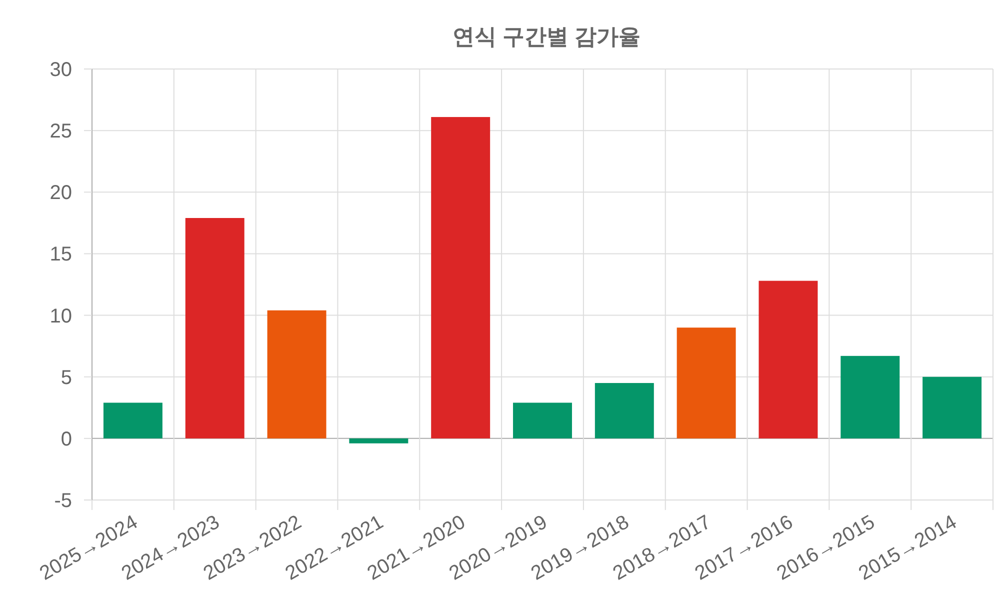 The height and width of the screenshot is (600, 1000). Describe the element at coordinates (66, 377) in the screenshot. I see `y-tick-label: 5` at that location.